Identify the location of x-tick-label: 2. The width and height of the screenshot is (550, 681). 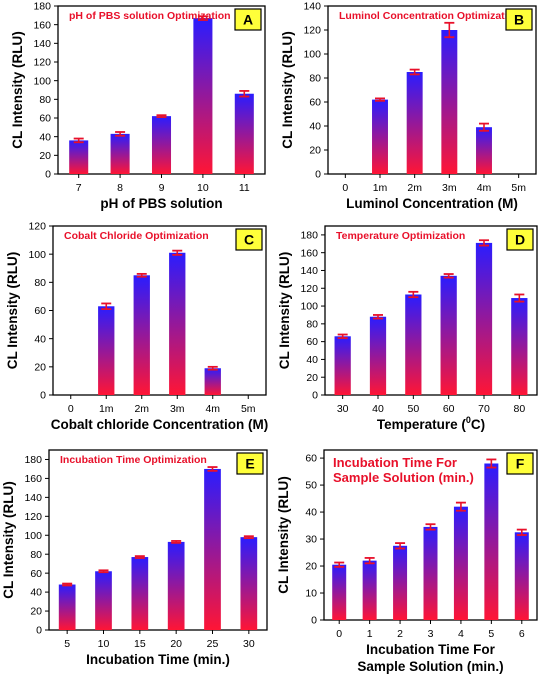
(400, 634).